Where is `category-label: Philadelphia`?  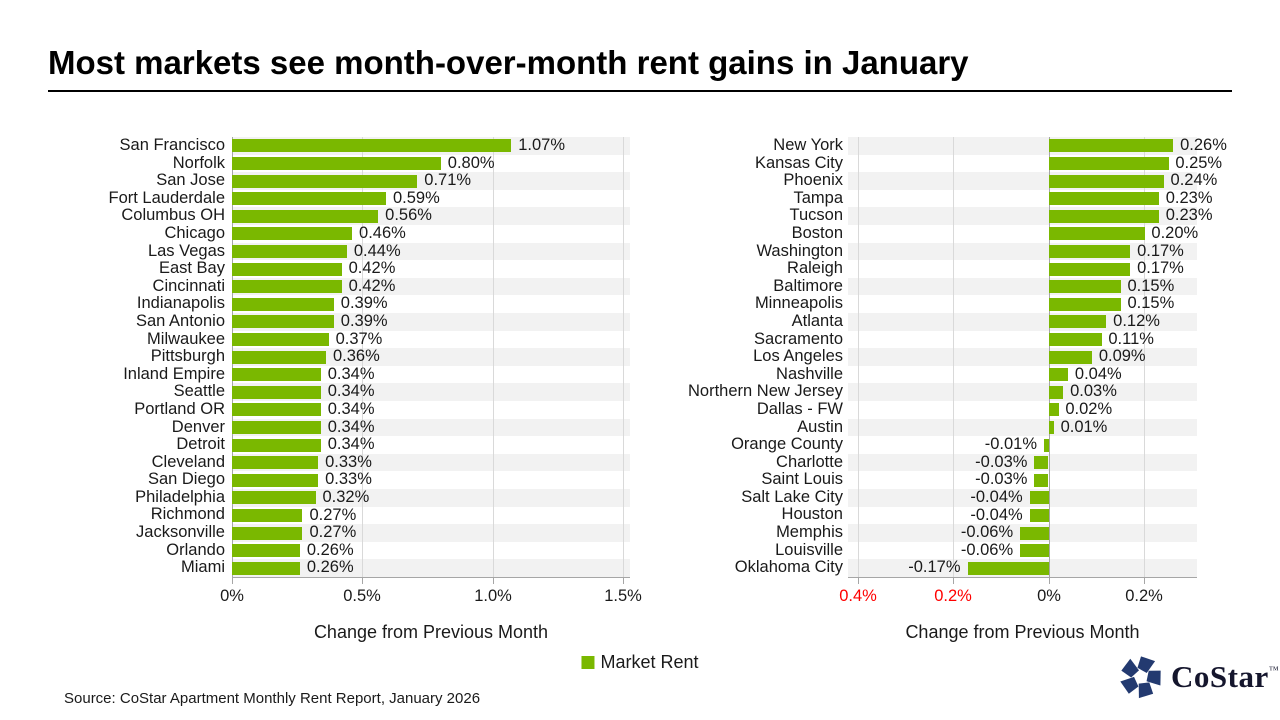
category-label: Philadelphia is located at coordinates (180, 496).